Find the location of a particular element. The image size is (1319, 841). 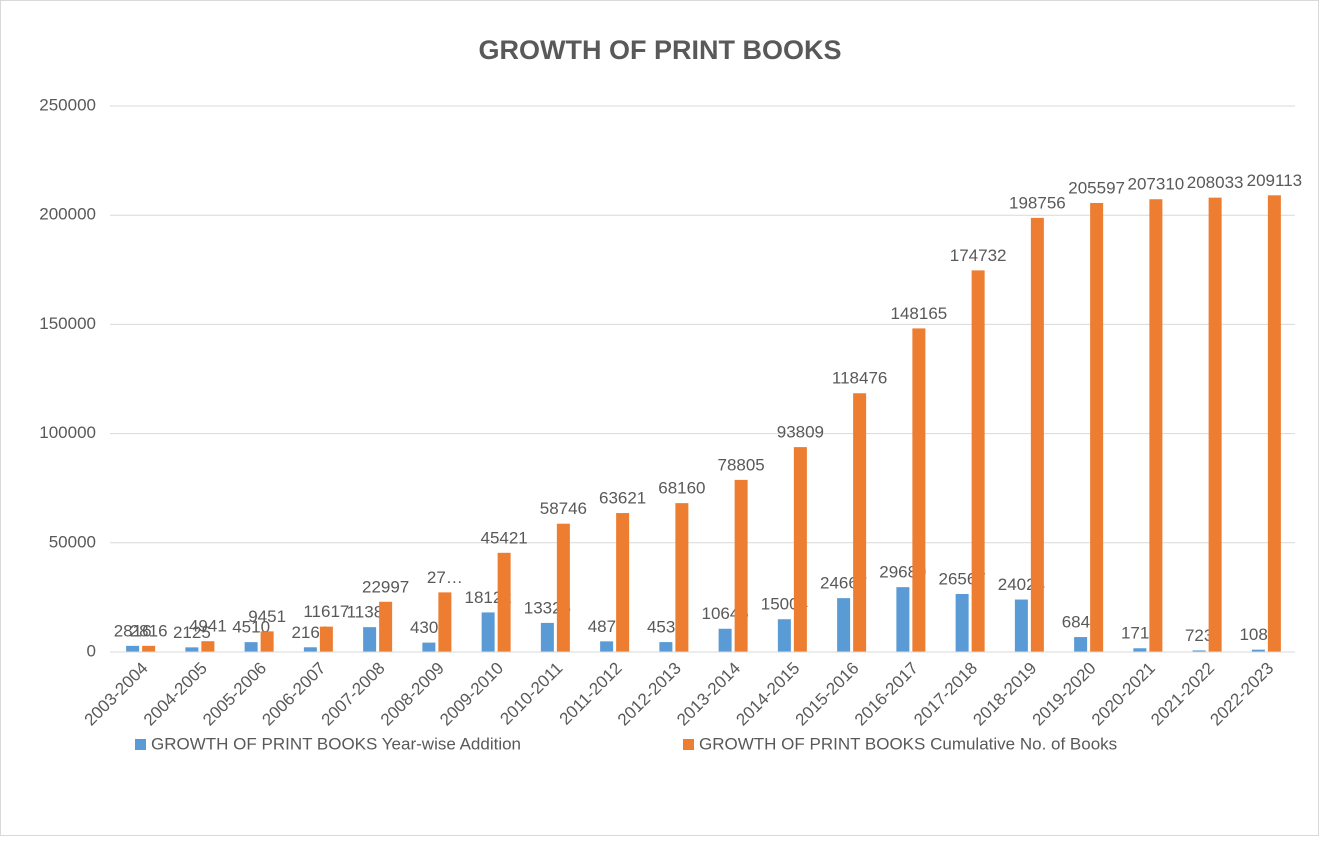

data-label: 58746 is located at coordinates (563, 508).